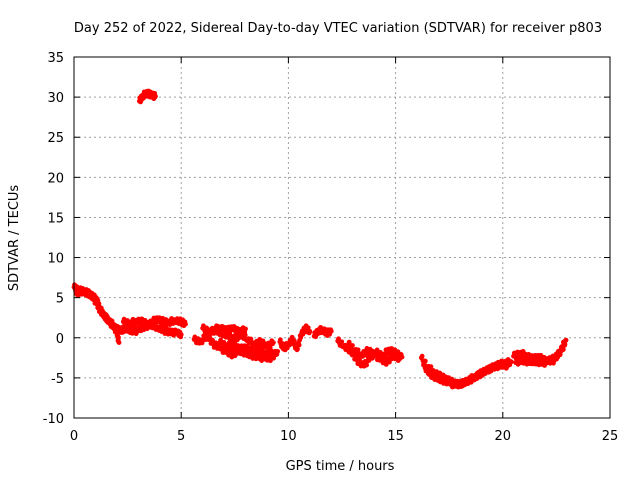 This screenshot has height=480, width=640. Describe the element at coordinates (60, 339) in the screenshot. I see `y-tick-label: 0` at that location.